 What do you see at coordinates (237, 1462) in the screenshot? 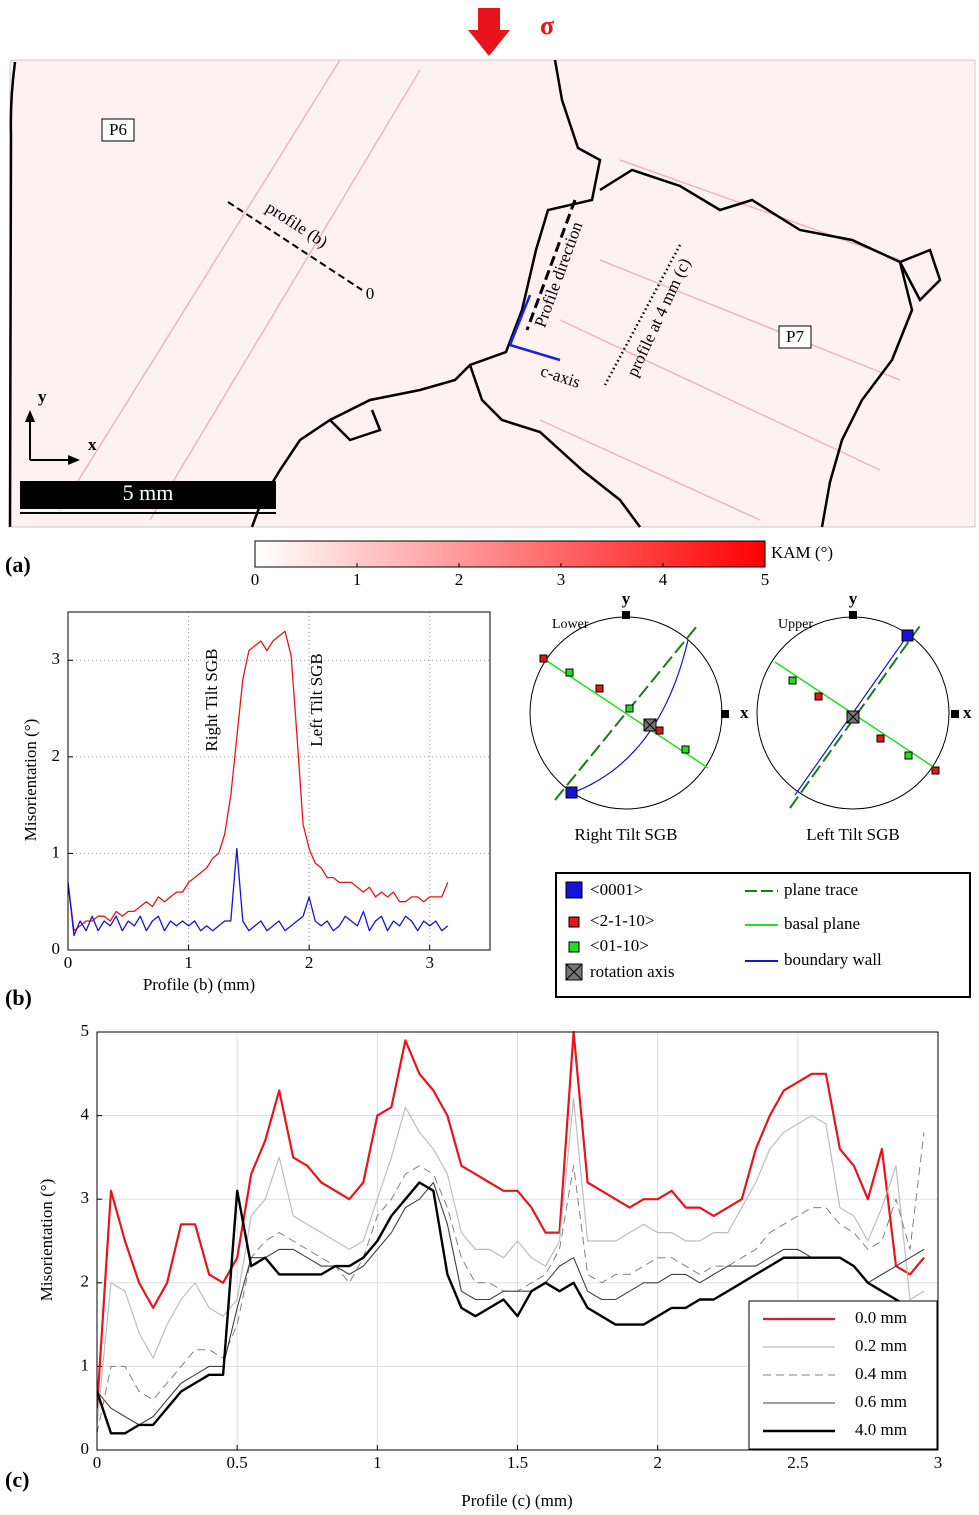
I see `x-tick-label: 0.5` at bounding box center [237, 1462].